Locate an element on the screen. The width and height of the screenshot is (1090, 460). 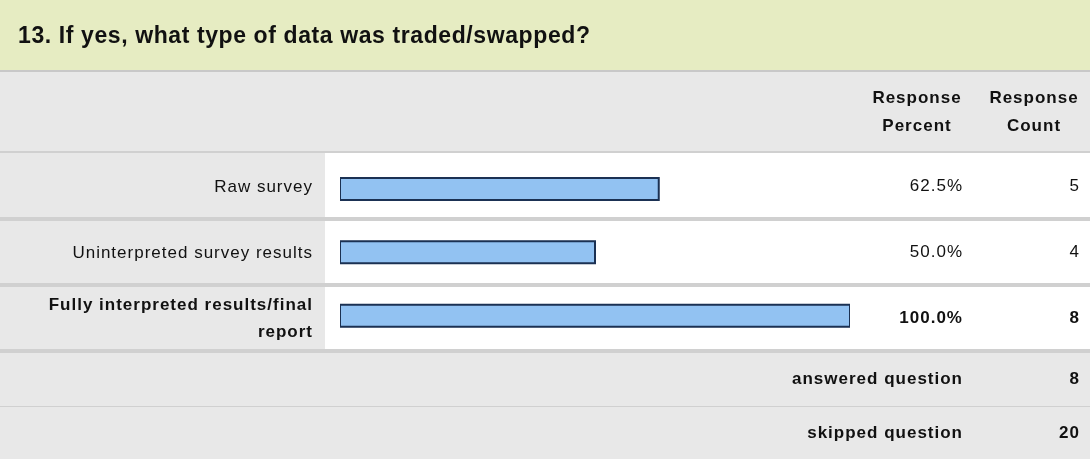
text: 5 is located at coordinates (1074, 186).